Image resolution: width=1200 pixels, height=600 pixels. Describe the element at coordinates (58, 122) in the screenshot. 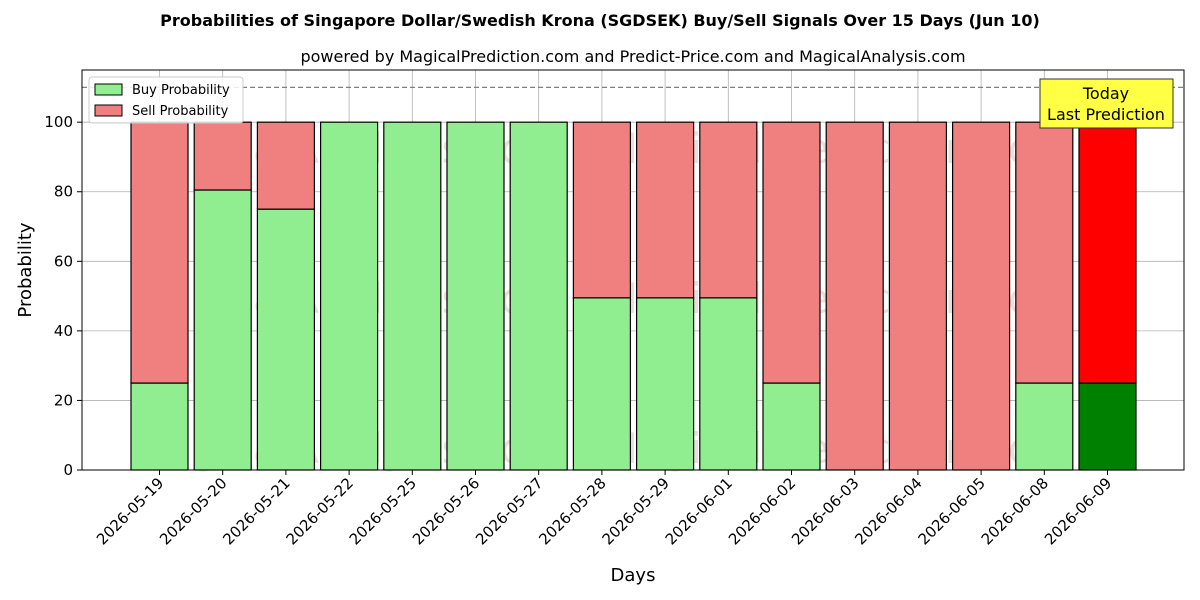

I see `y-tick-label: 100` at that location.